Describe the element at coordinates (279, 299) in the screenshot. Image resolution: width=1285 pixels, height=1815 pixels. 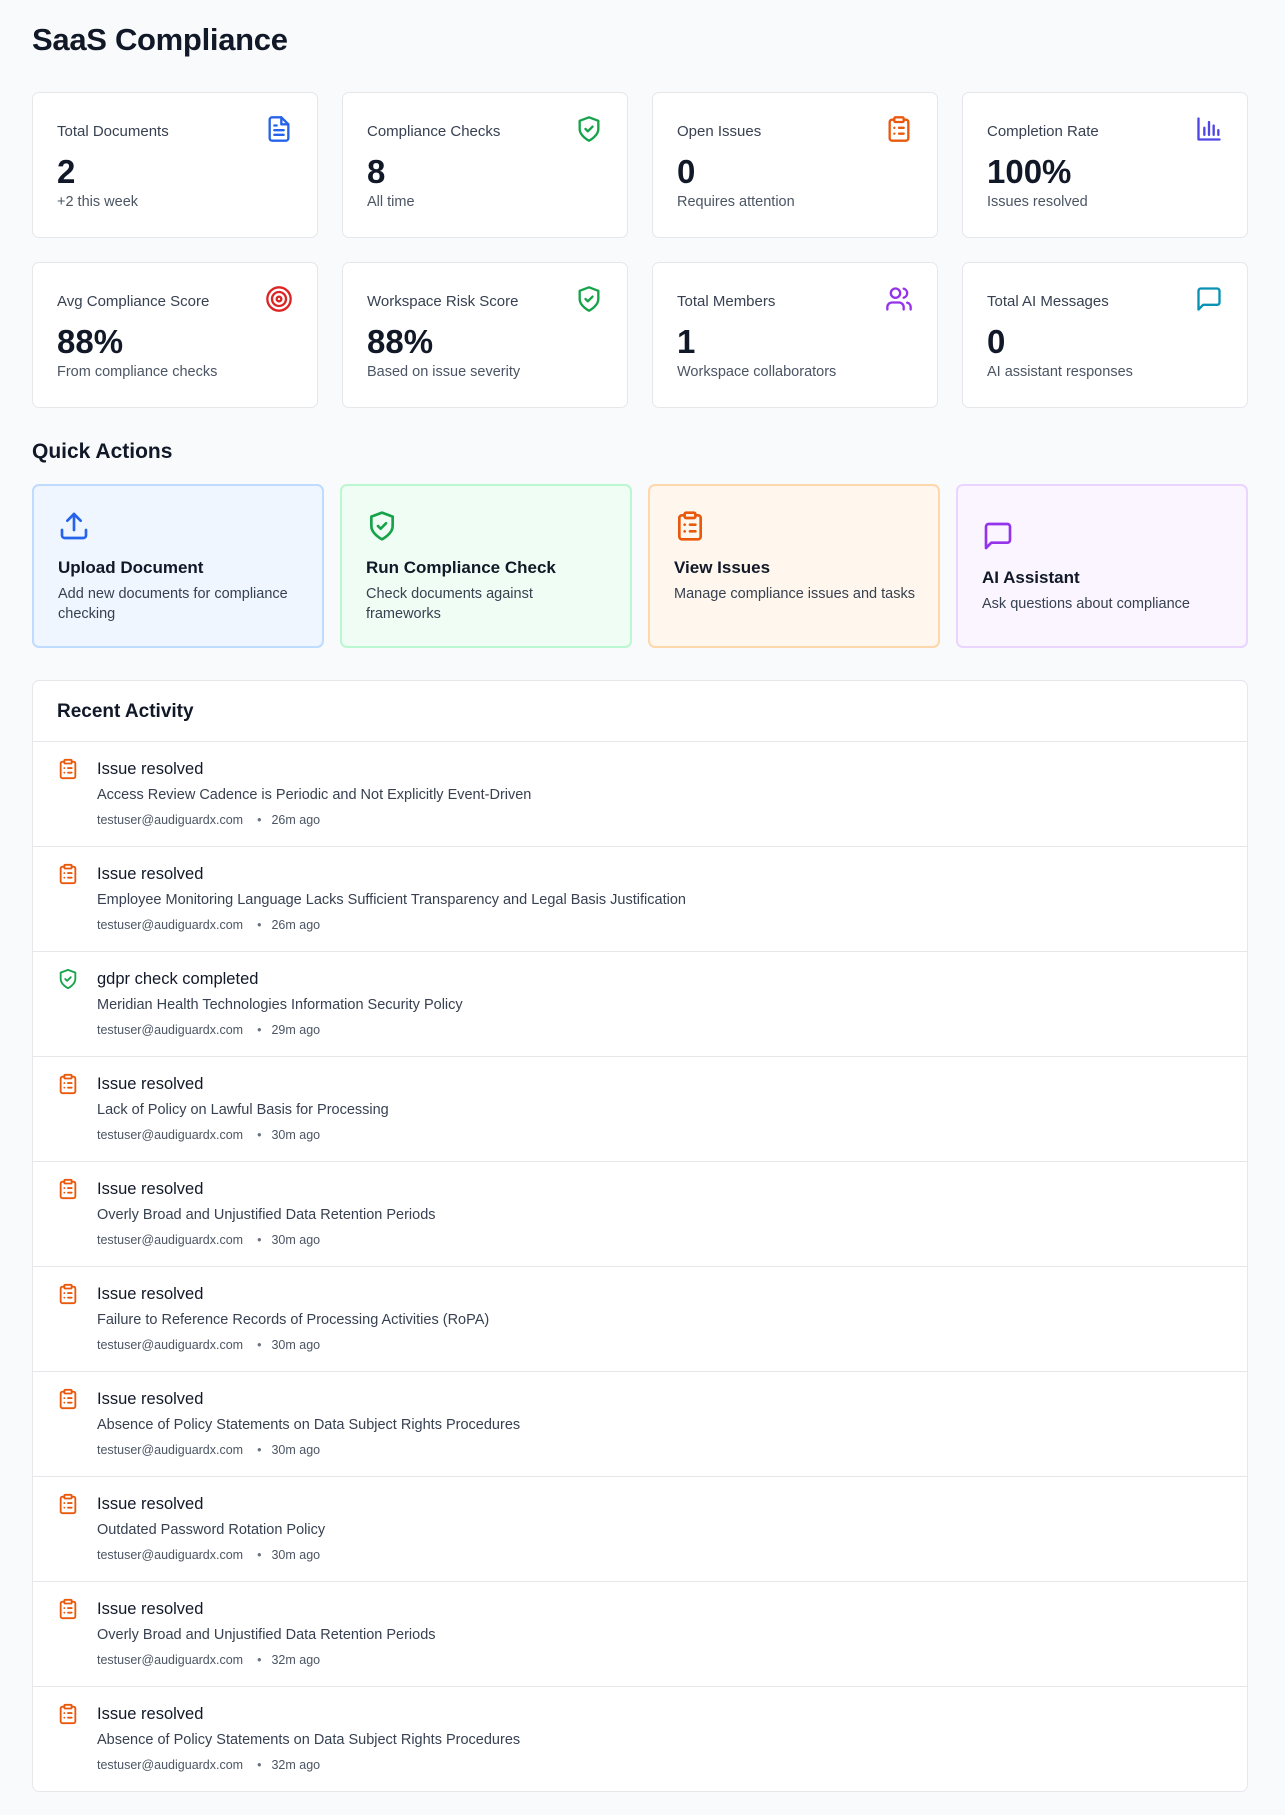
I see `target-icon` at that location.